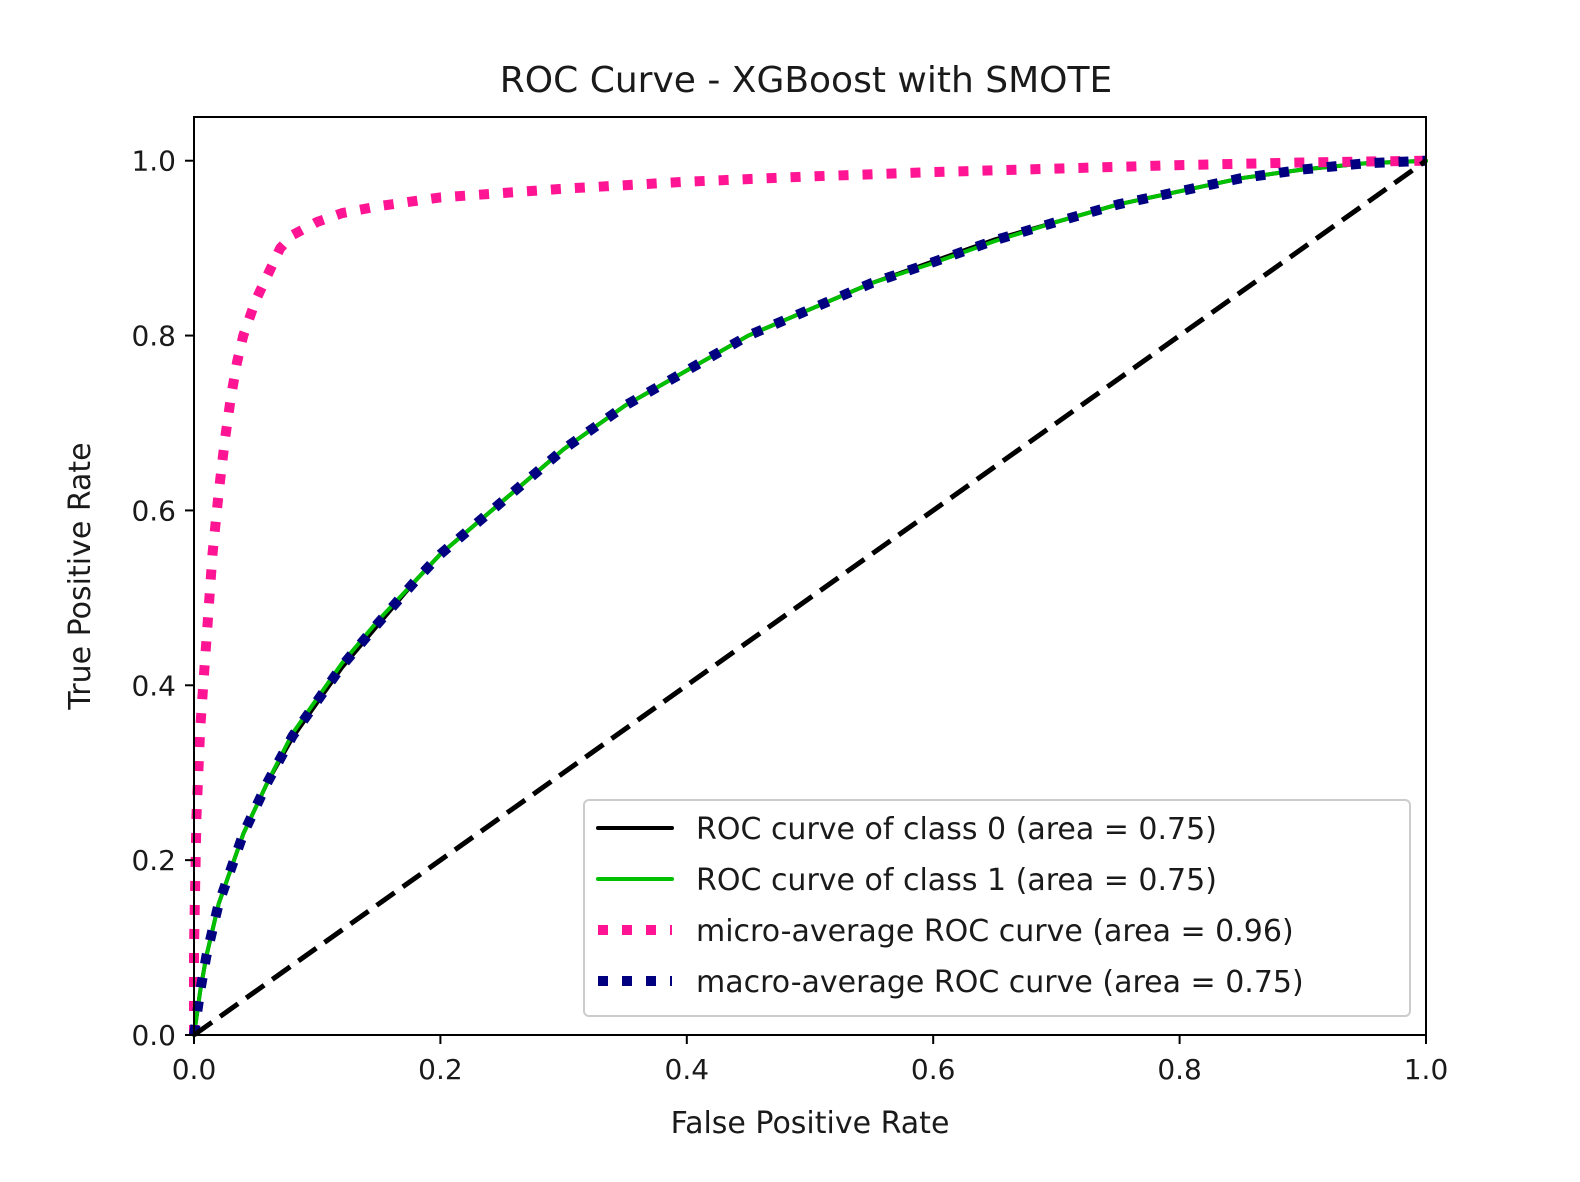 This screenshot has width=1580, height=1182. Describe the element at coordinates (1426, 1069) in the screenshot. I see `x-tick-label: 1.0` at that location.